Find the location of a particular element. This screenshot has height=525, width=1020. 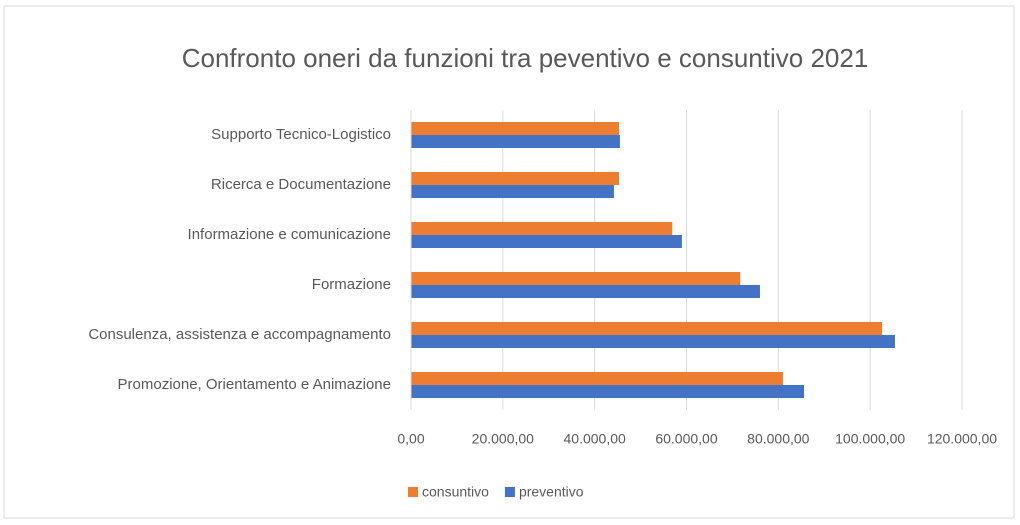

x-tick-label: 60.000,00 is located at coordinates (686, 439).